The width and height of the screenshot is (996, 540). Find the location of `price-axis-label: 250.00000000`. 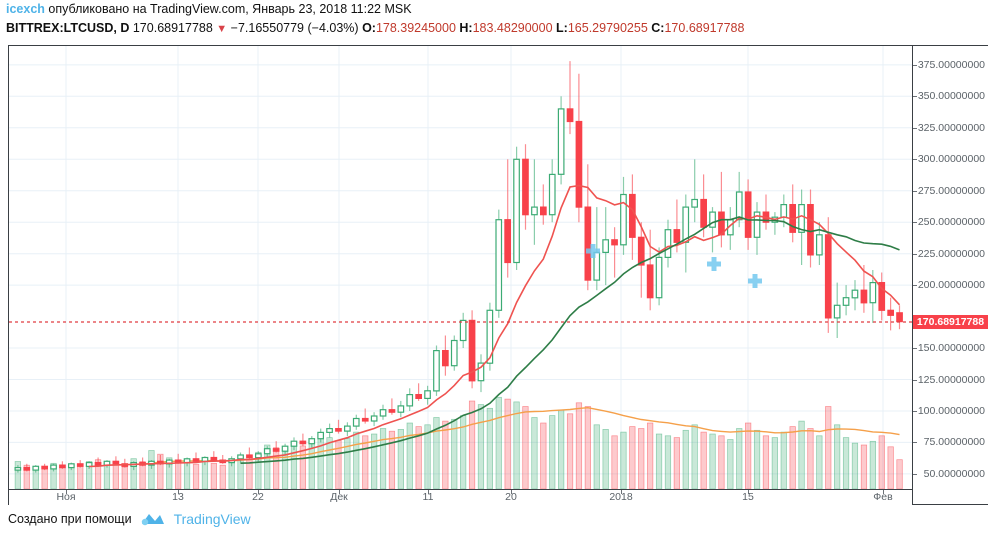

price-axis-label: 250.00000000 is located at coordinates (951, 222).